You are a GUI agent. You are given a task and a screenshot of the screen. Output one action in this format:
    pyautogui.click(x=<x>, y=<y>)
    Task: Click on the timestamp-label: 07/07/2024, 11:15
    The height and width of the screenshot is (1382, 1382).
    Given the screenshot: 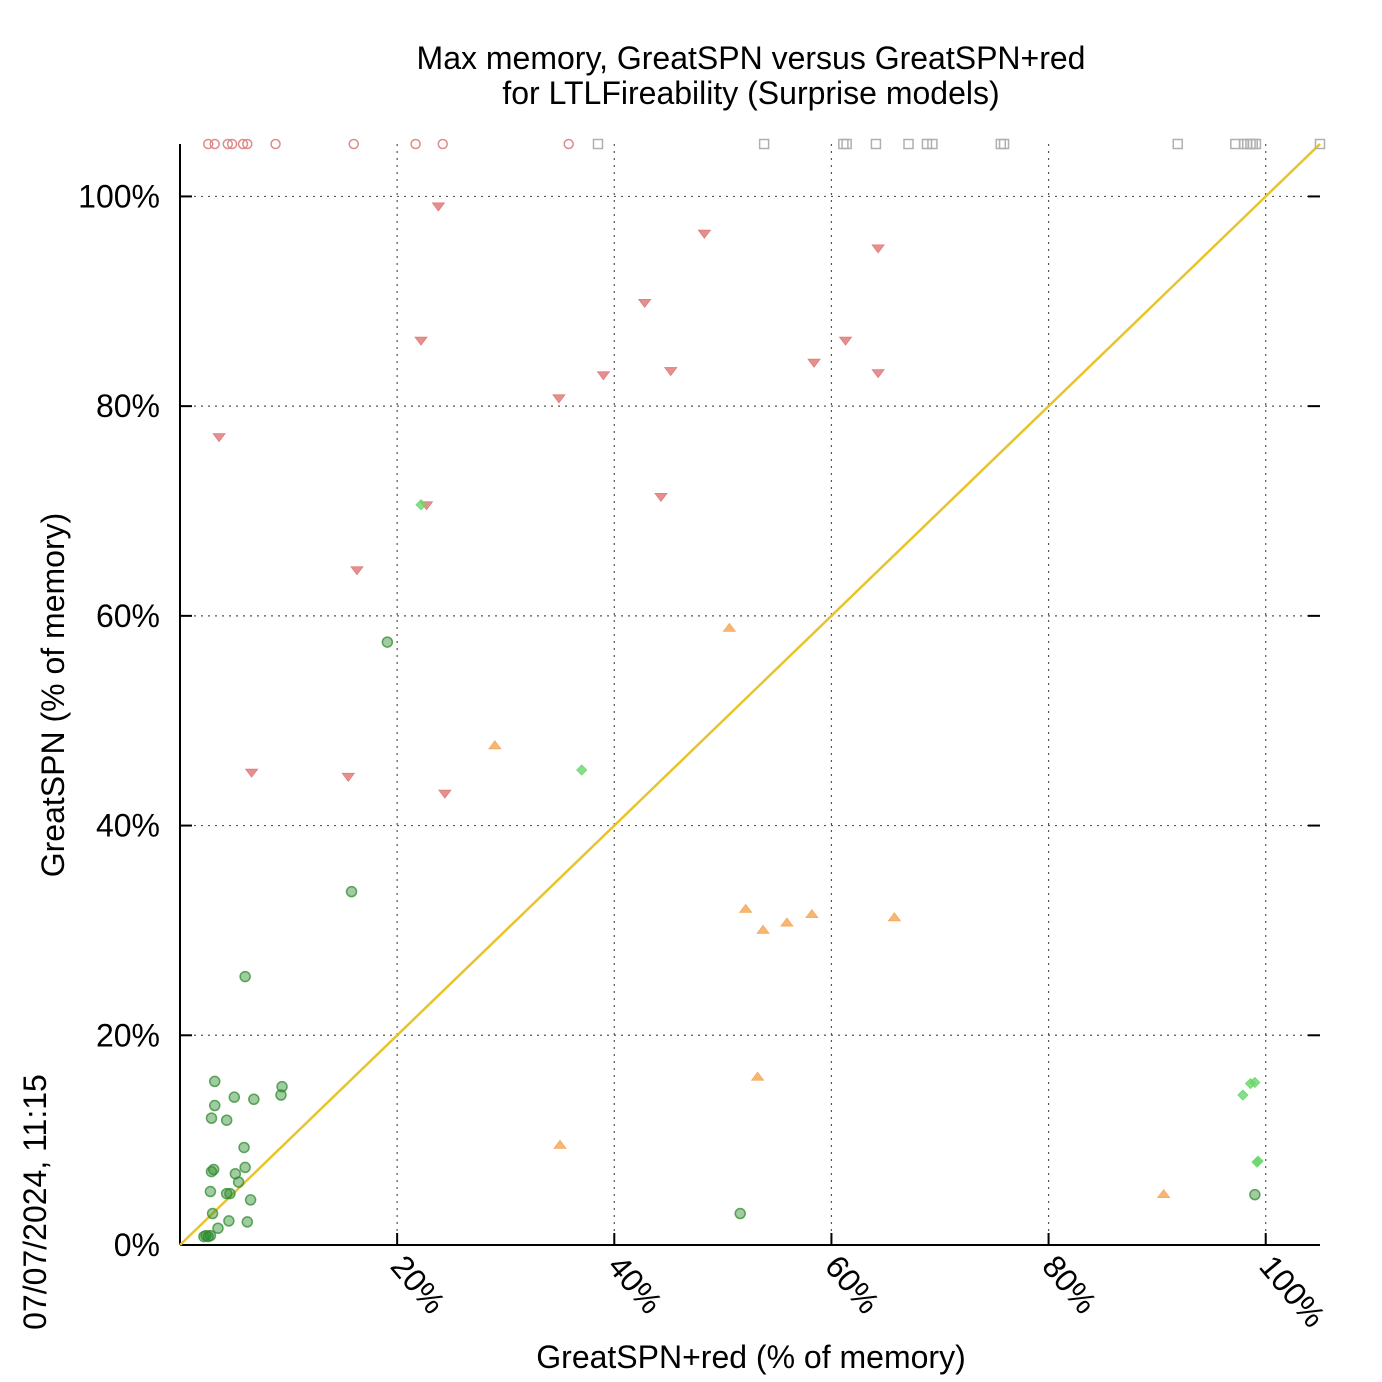 What is the action you would take?
    pyautogui.click(x=35, y=1202)
    